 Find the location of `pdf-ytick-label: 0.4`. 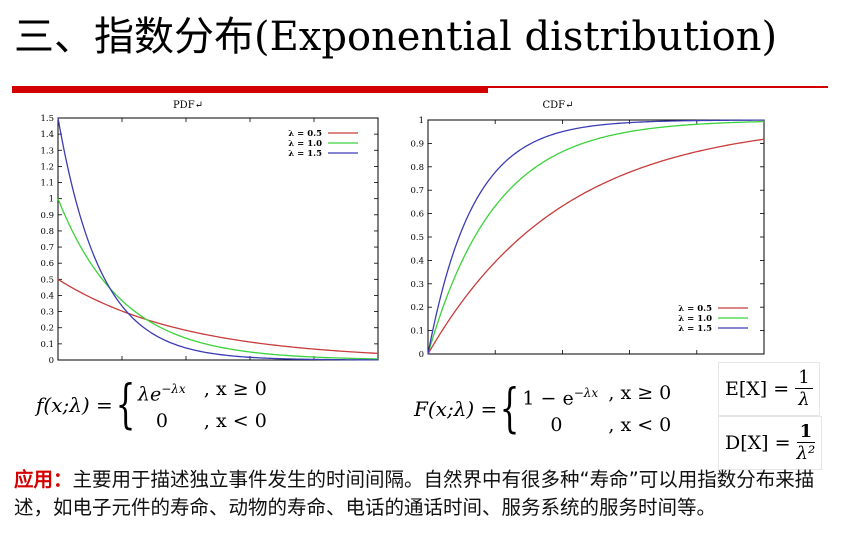

pdf-ytick-label: 0.4 is located at coordinates (47, 296).